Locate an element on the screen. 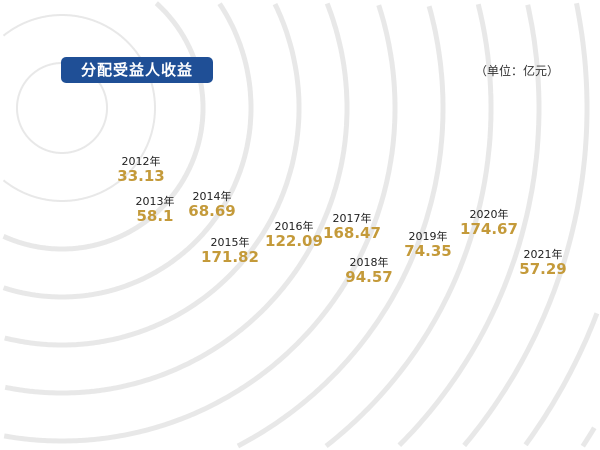 Image resolution: width=600 pixels, height=450 pixels. year-label: 2014年 is located at coordinates (212, 196).